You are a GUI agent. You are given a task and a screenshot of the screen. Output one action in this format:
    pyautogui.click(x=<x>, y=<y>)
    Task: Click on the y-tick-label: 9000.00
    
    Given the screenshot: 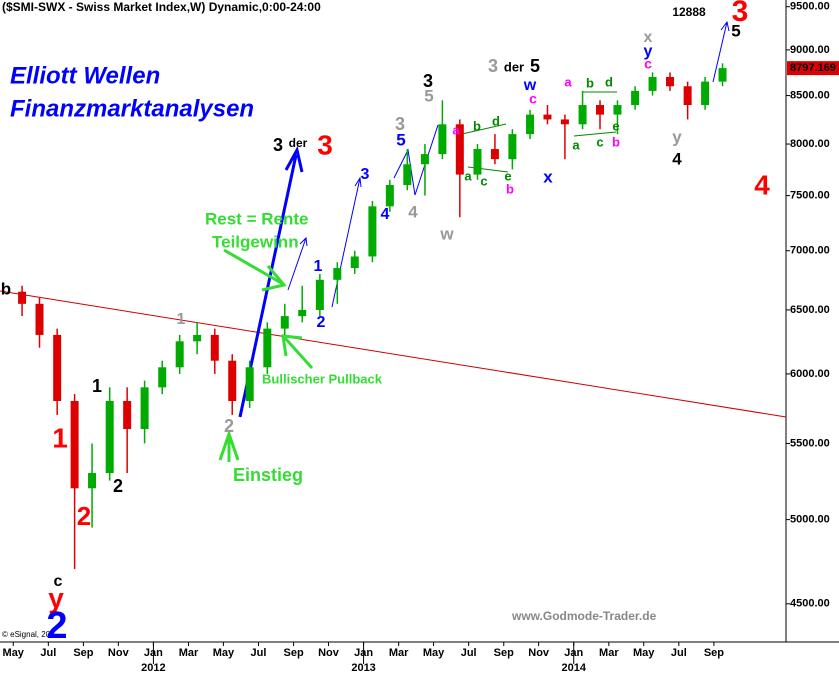 What is the action you would take?
    pyautogui.click(x=810, y=50)
    